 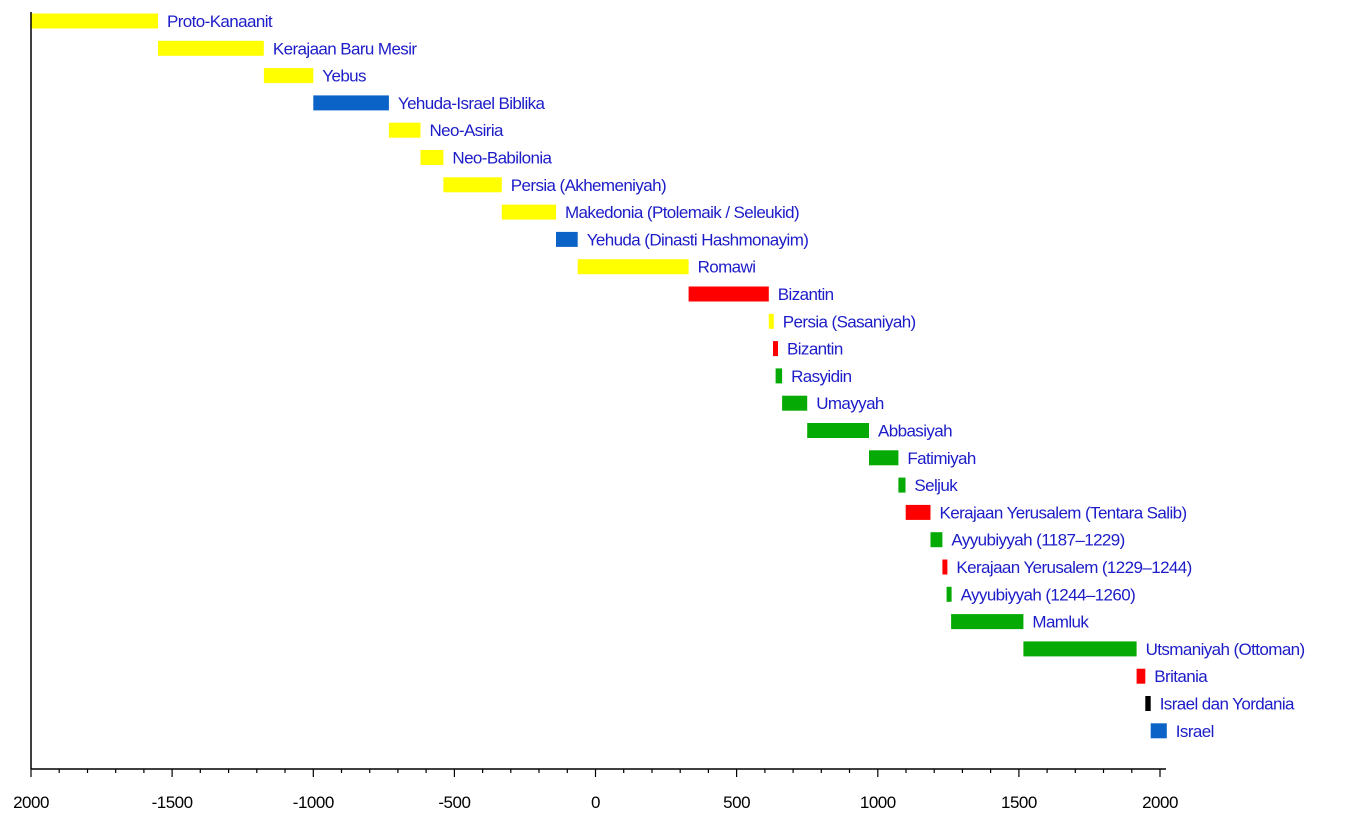 What do you see at coordinates (941, 458) in the screenshot?
I see `bar-label: Fatimiyah` at bounding box center [941, 458].